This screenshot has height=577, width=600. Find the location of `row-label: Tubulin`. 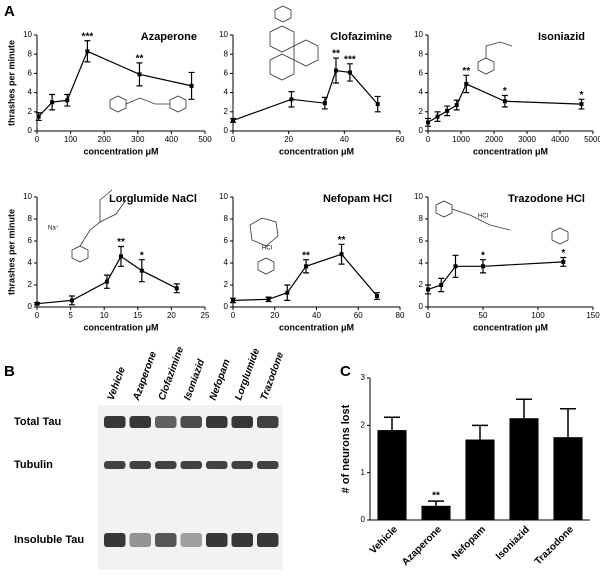

row-label: Tubulin is located at coordinates (33, 465).